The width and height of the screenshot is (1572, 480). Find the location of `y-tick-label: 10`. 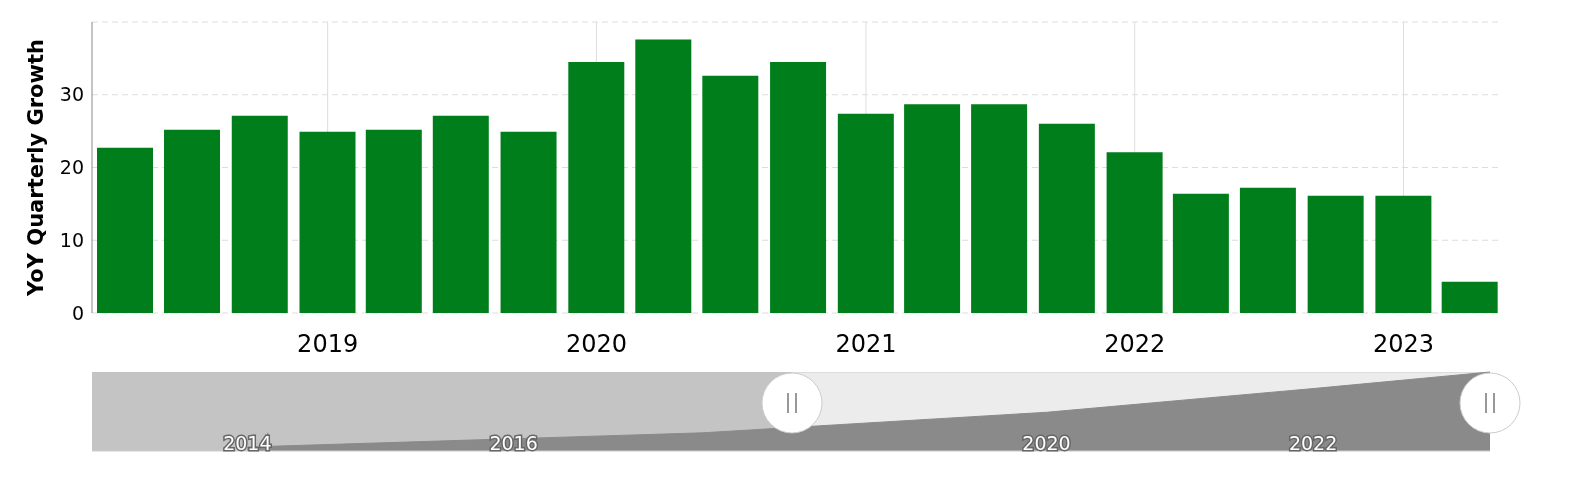

y-tick-label: 10 is located at coordinates (71, 239).